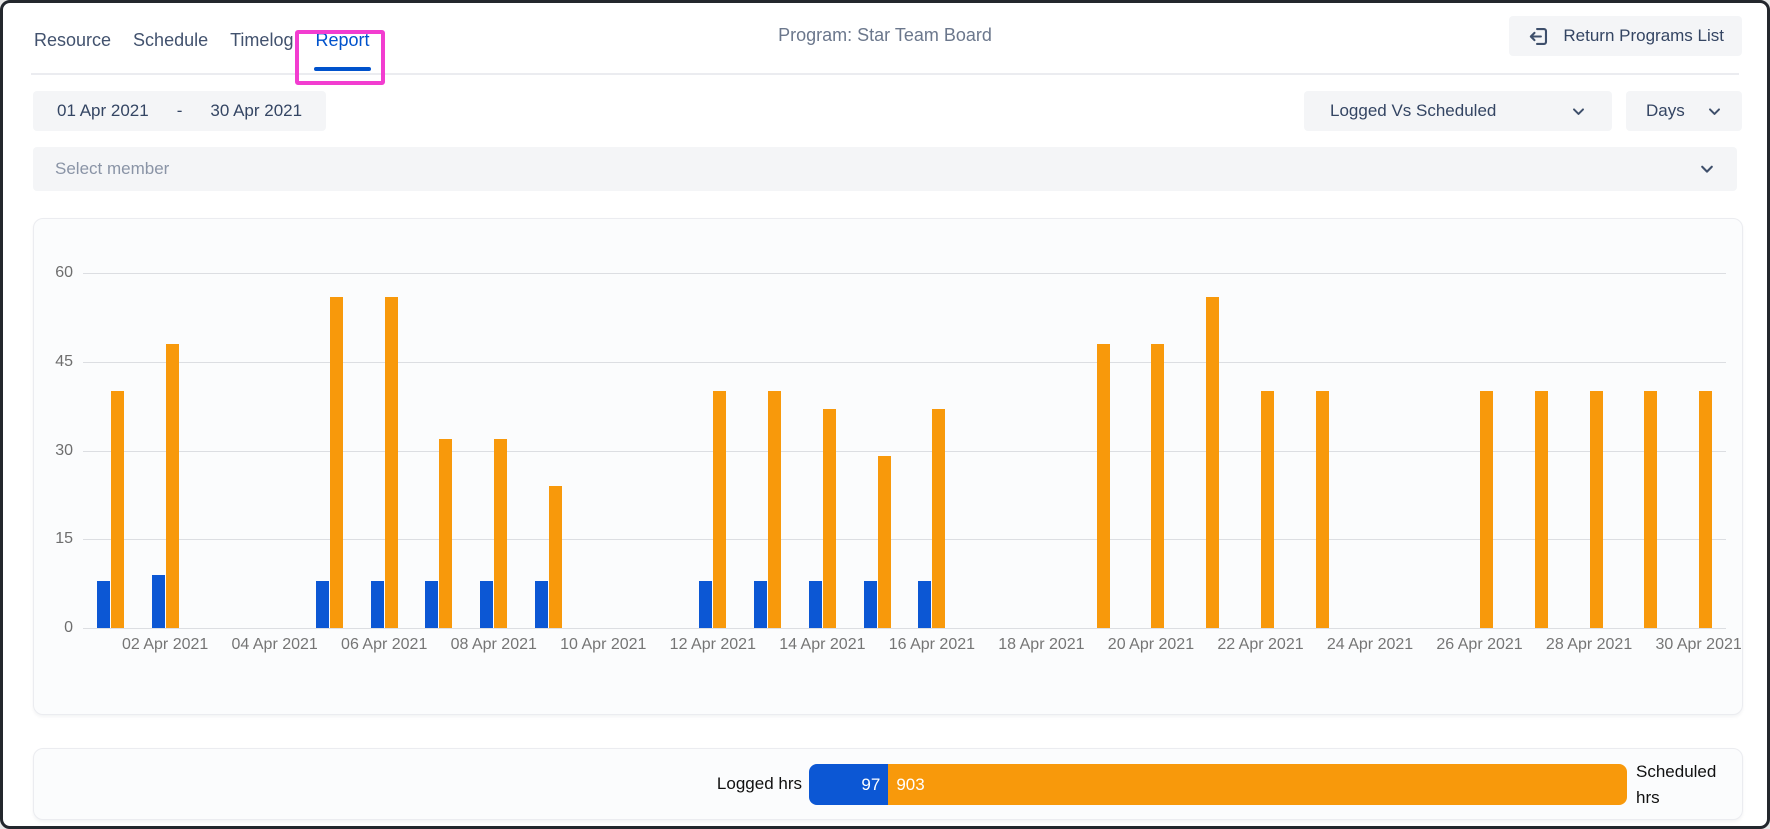  I want to click on scheduled-hrs-label: Scheduled hrs, so click(1676, 784).